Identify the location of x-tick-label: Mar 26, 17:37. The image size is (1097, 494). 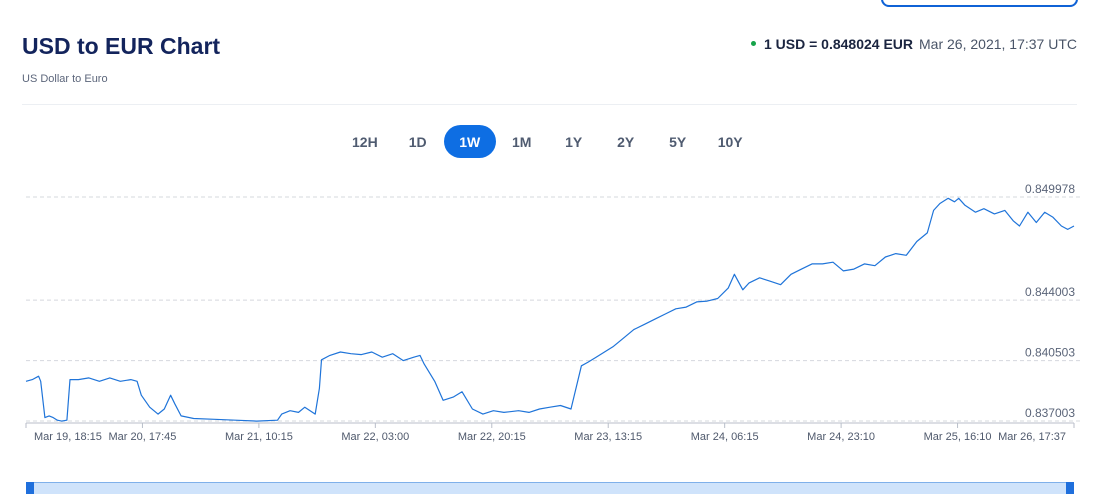
(1032, 437).